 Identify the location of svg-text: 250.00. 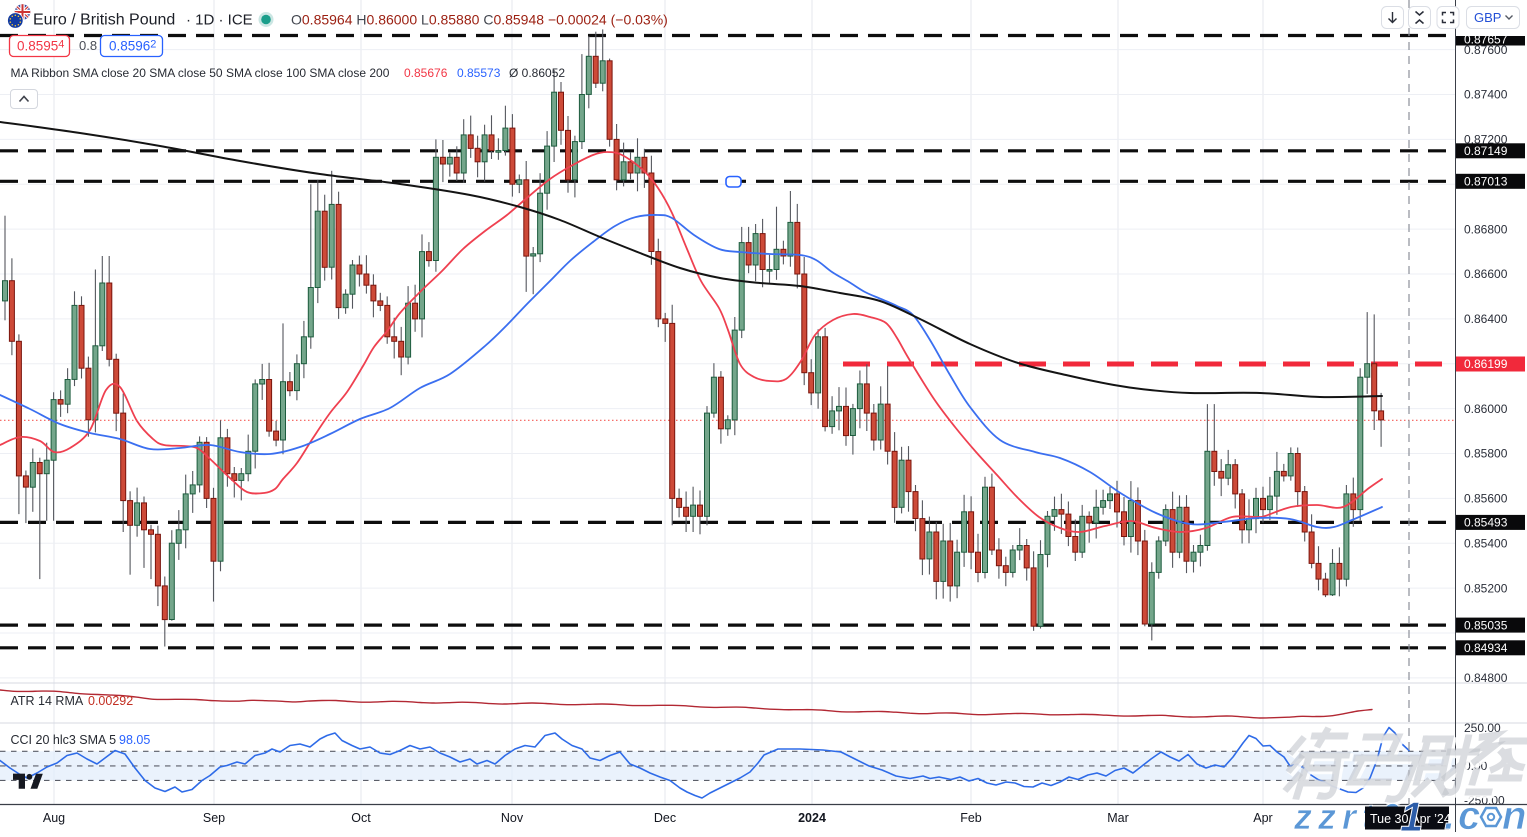
(1482, 728).